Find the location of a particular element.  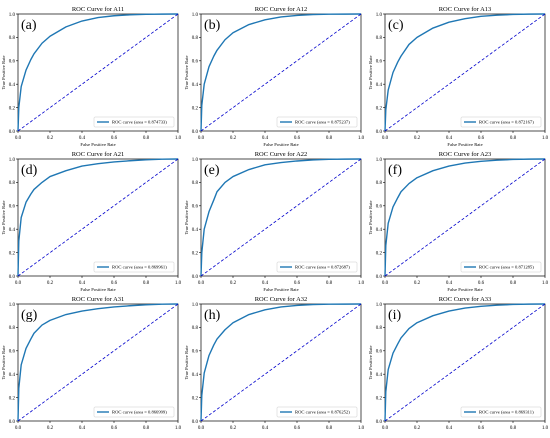

chart-title: ROC Curve for A11 is located at coordinates (98, 9).